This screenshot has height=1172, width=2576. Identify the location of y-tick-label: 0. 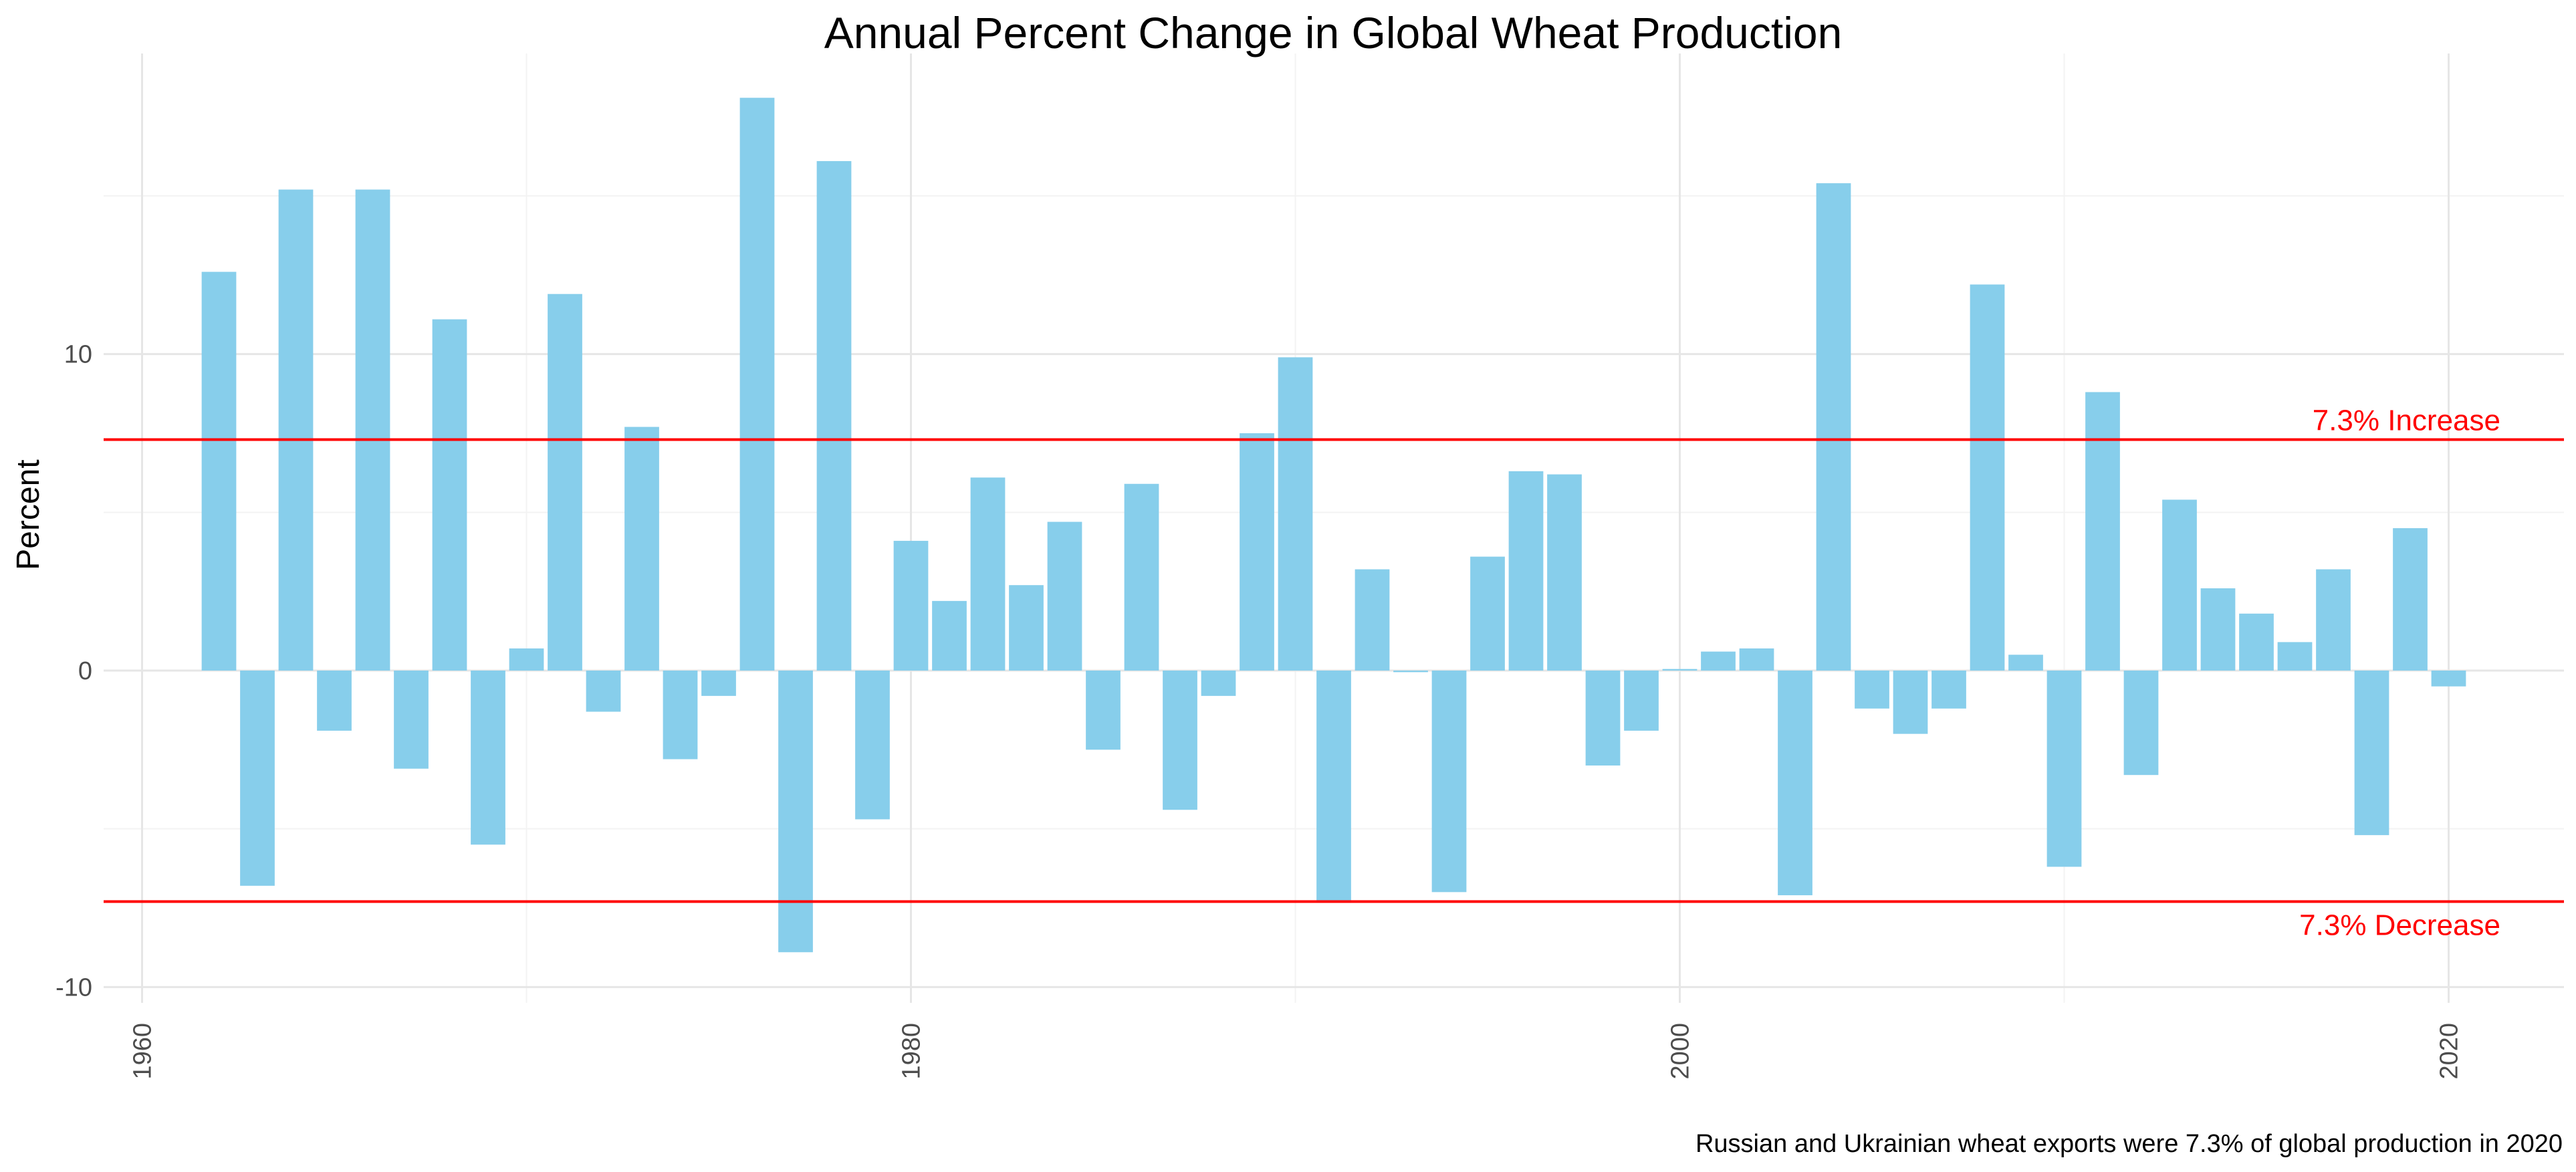
(85, 671).